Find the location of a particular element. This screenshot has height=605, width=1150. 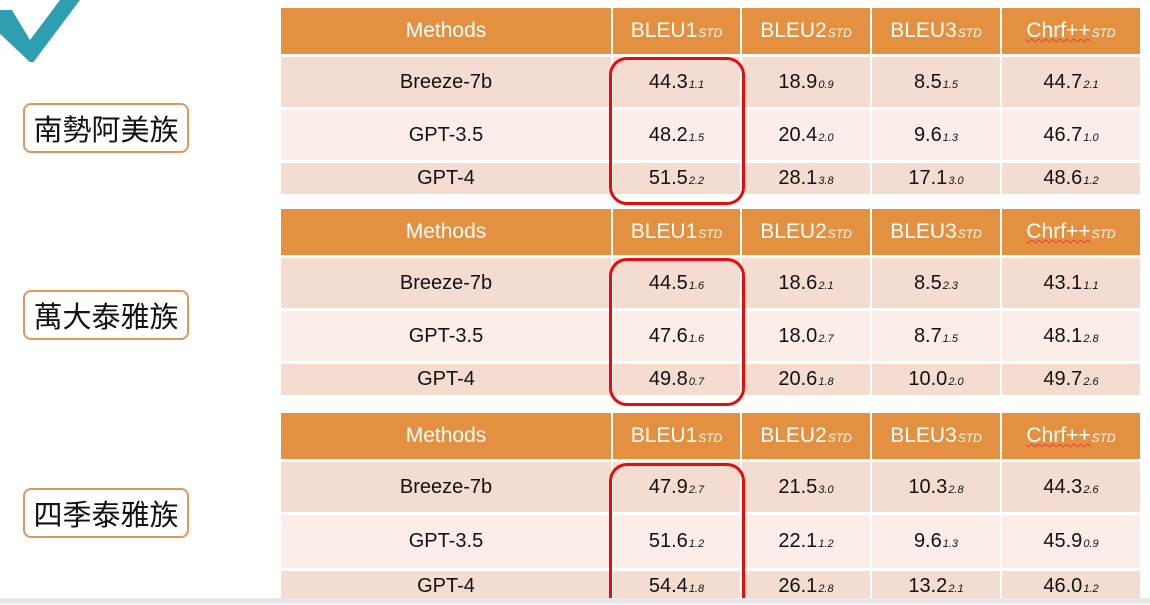

bleu1-cell: 51.61.2 is located at coordinates (677, 542).